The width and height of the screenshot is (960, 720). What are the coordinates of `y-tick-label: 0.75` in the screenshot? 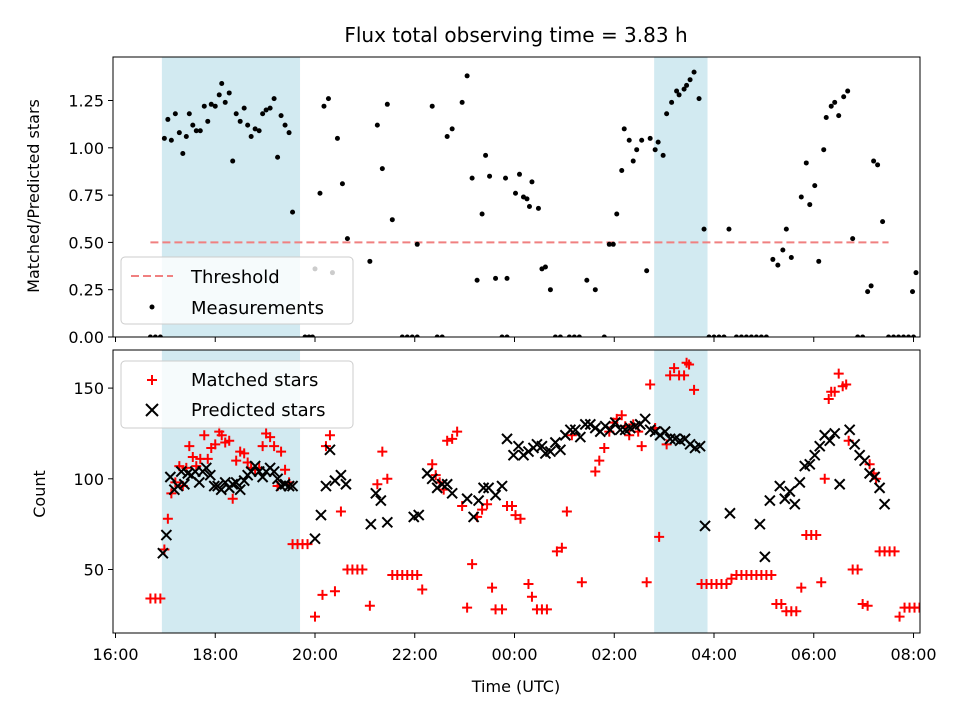 It's located at (86, 195).